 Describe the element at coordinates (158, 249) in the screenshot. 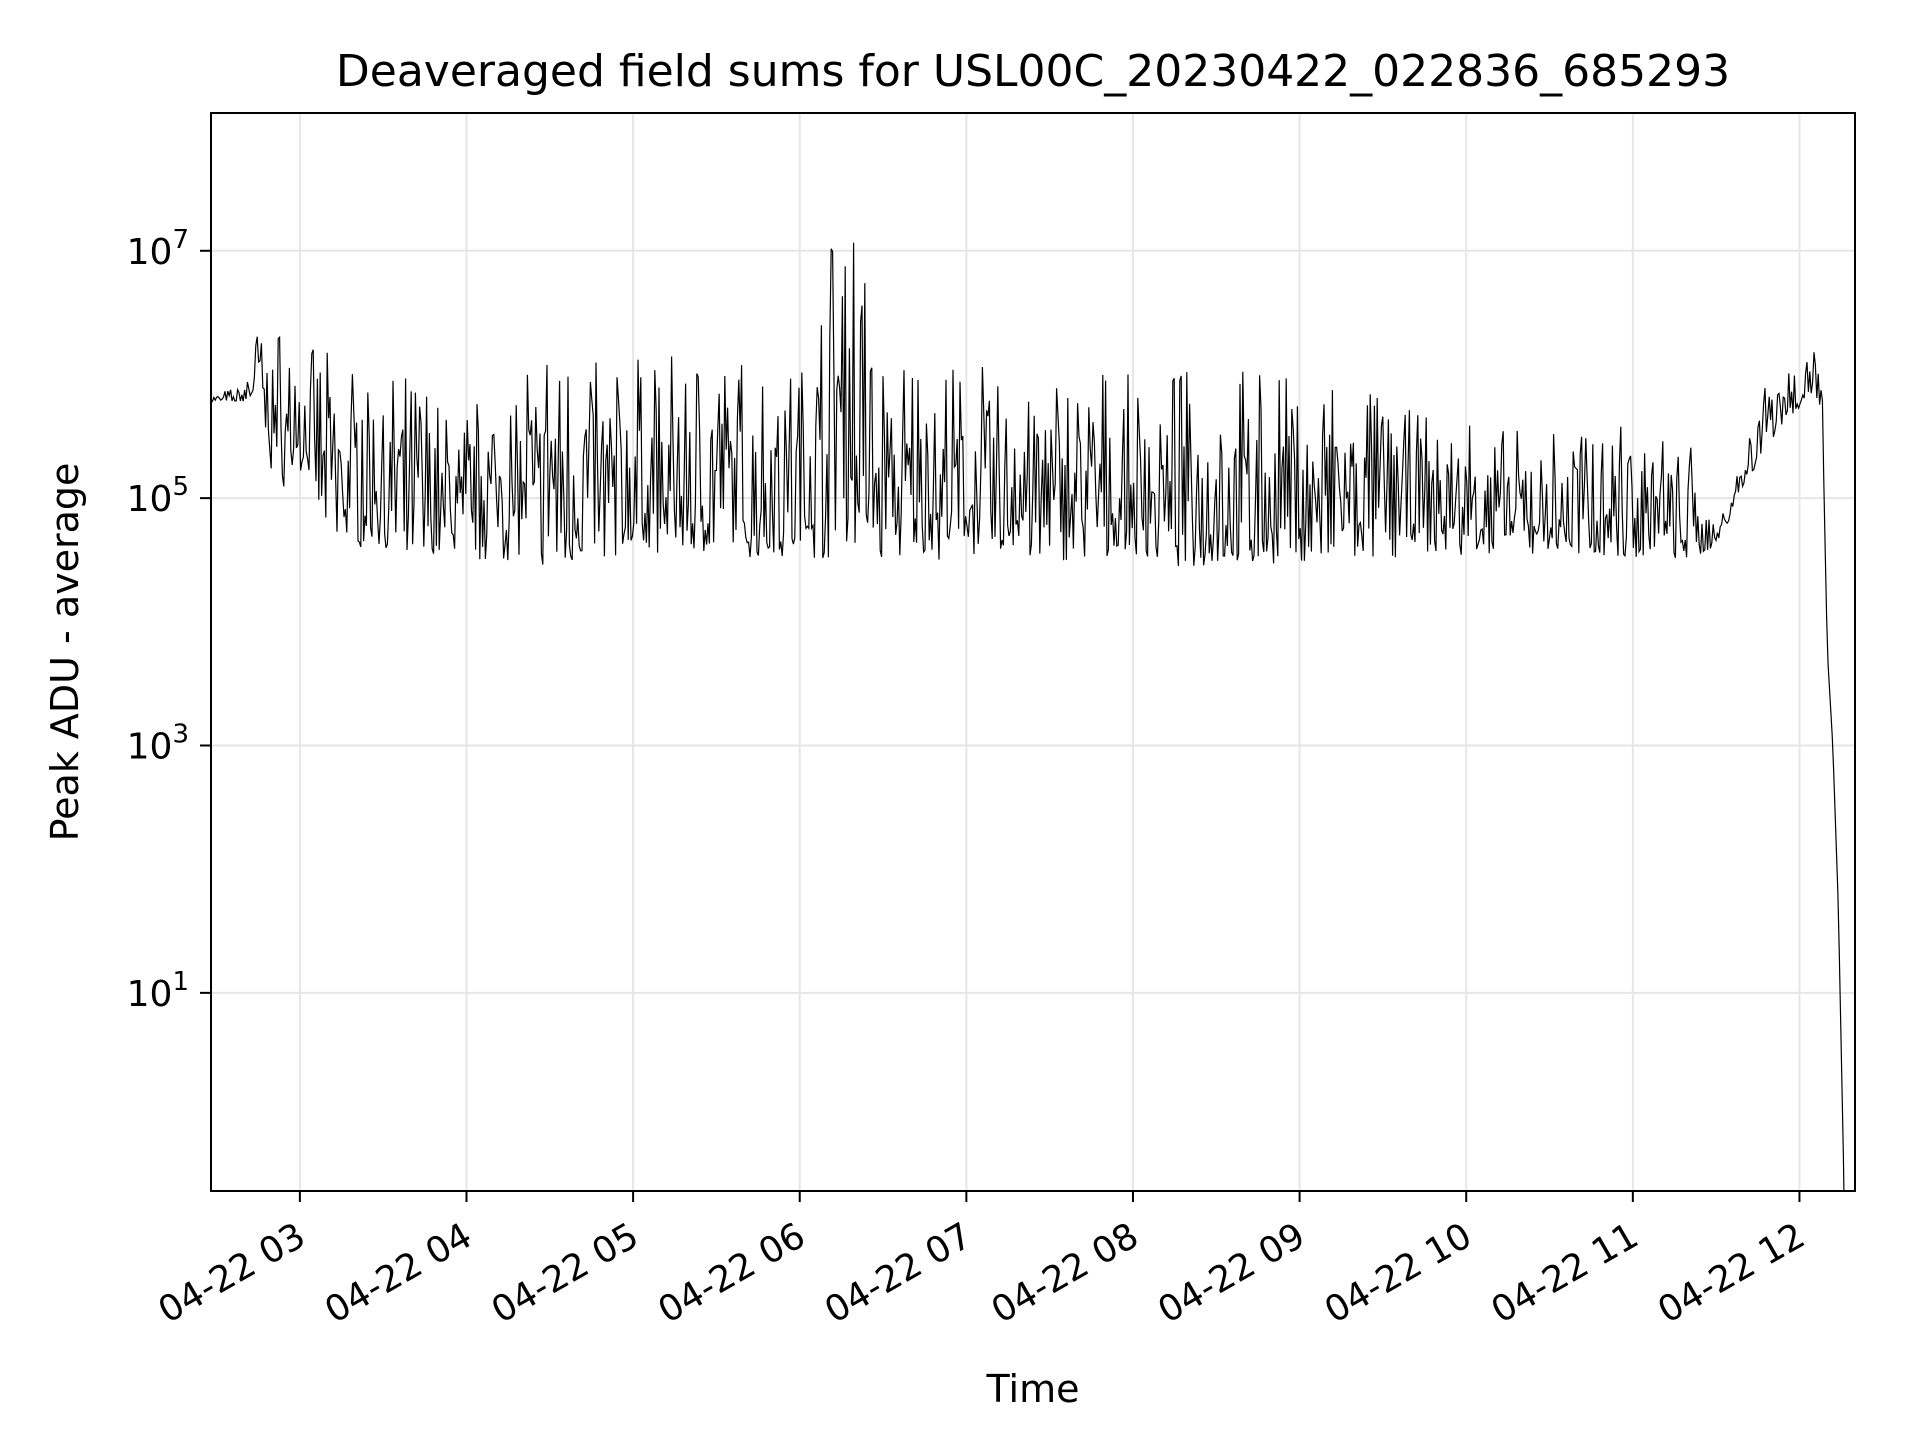

I see `y-tick-label: 10⁷` at that location.